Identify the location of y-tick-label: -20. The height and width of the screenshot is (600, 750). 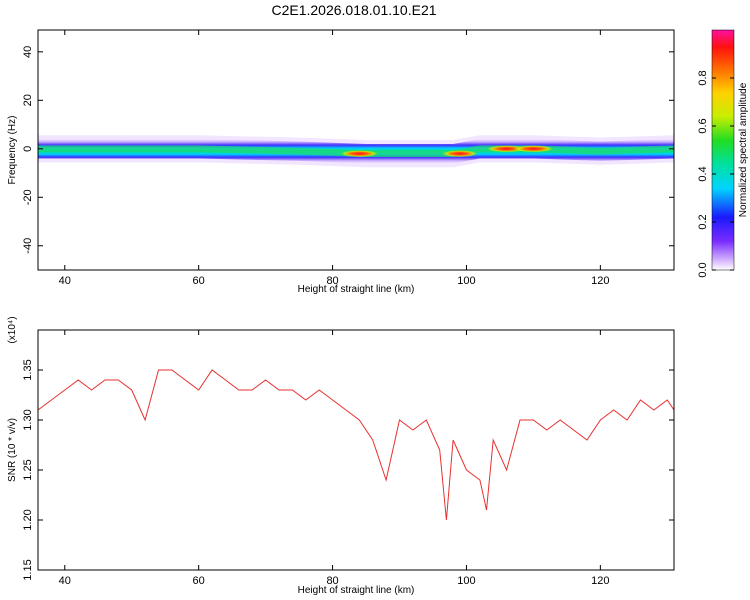
(28, 197).